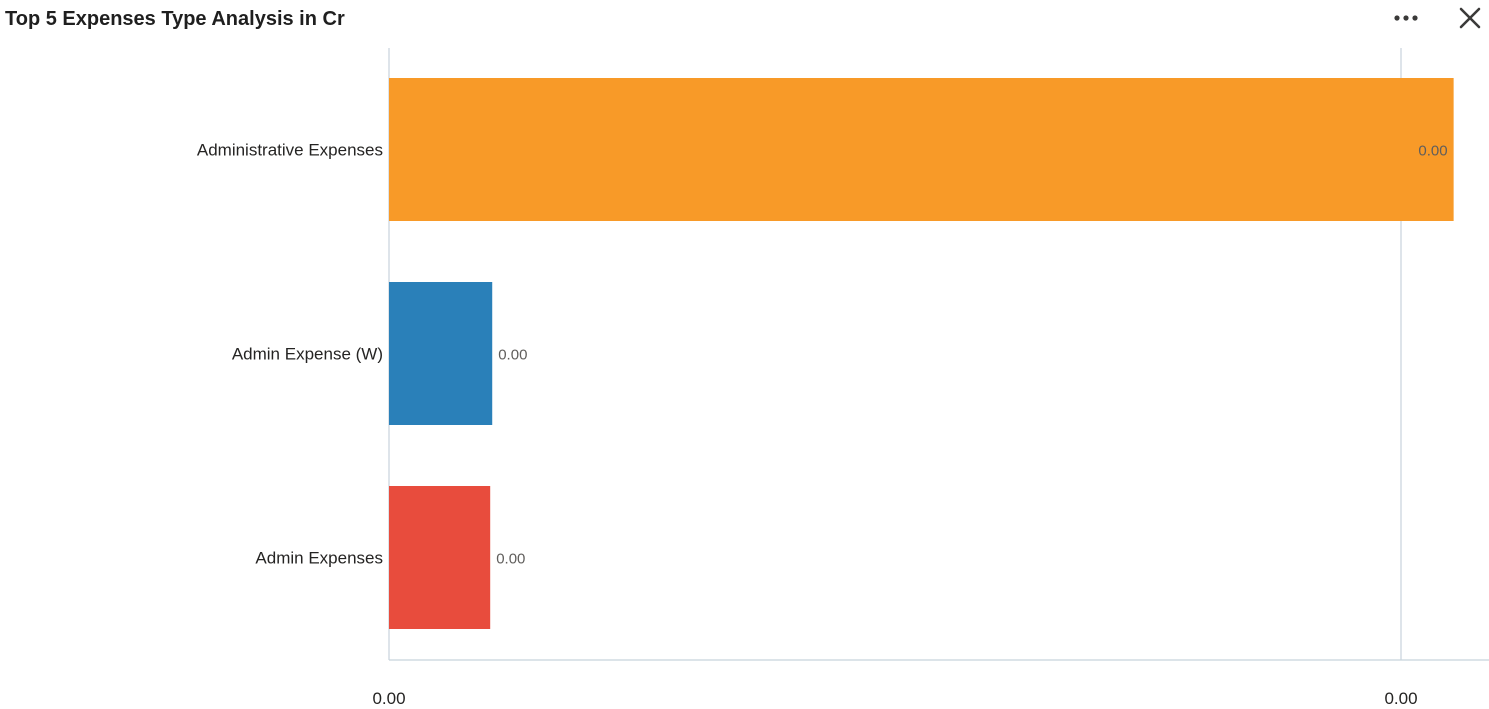 The image size is (1489, 709). I want to click on more-options-icon, so click(1406, 18).